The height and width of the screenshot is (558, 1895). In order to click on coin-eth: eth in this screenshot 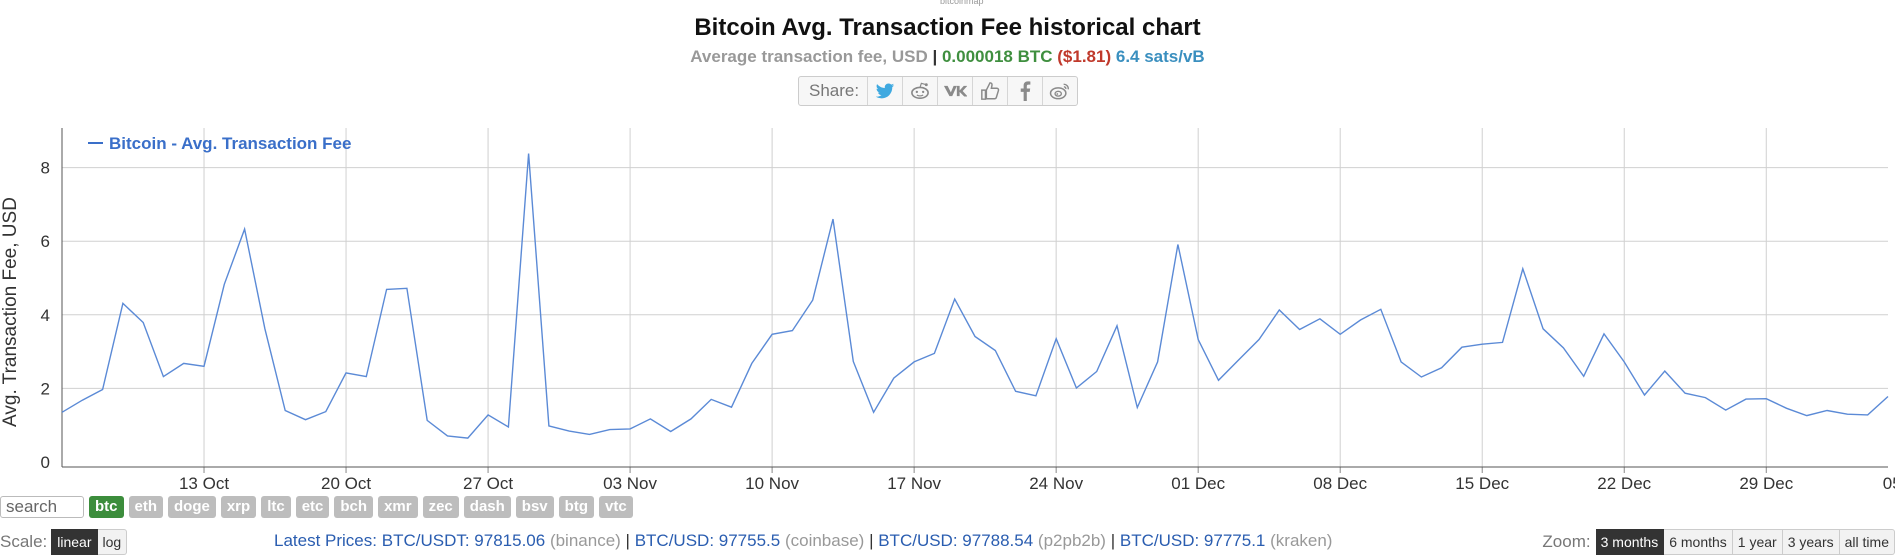, I will do `click(145, 507)`.